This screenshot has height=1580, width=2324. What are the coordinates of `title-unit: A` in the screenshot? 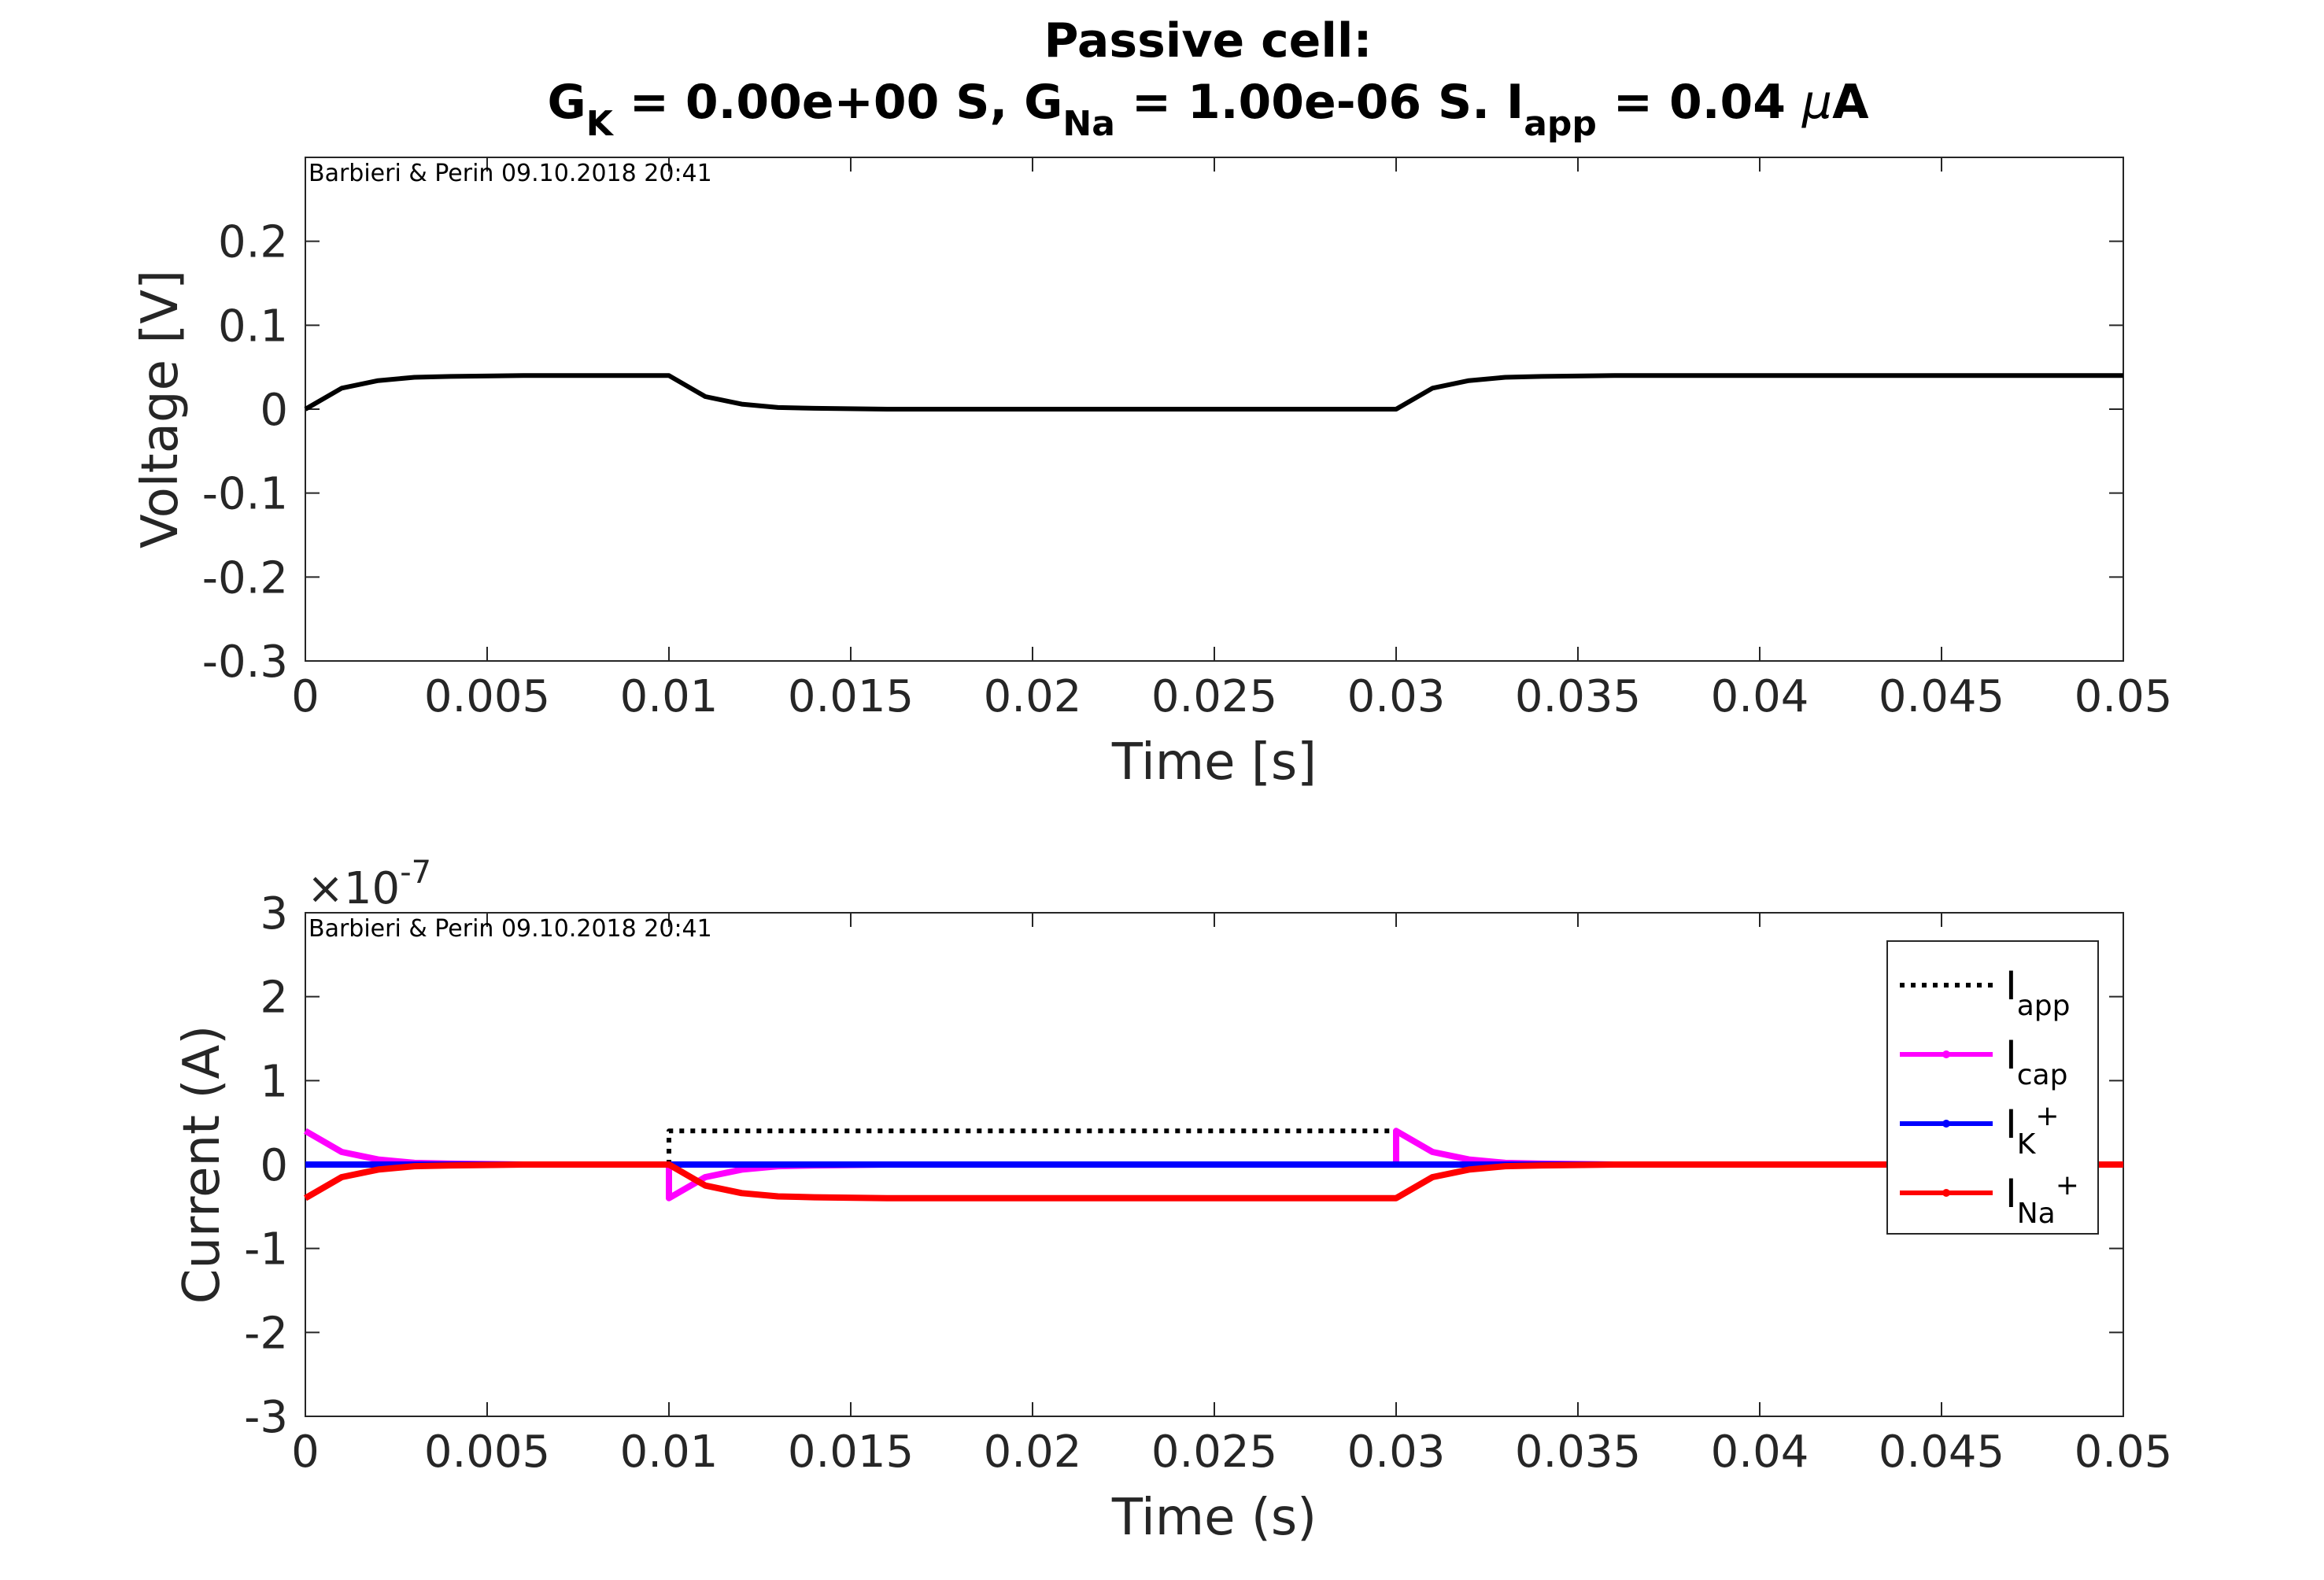 It's located at (1850, 102).